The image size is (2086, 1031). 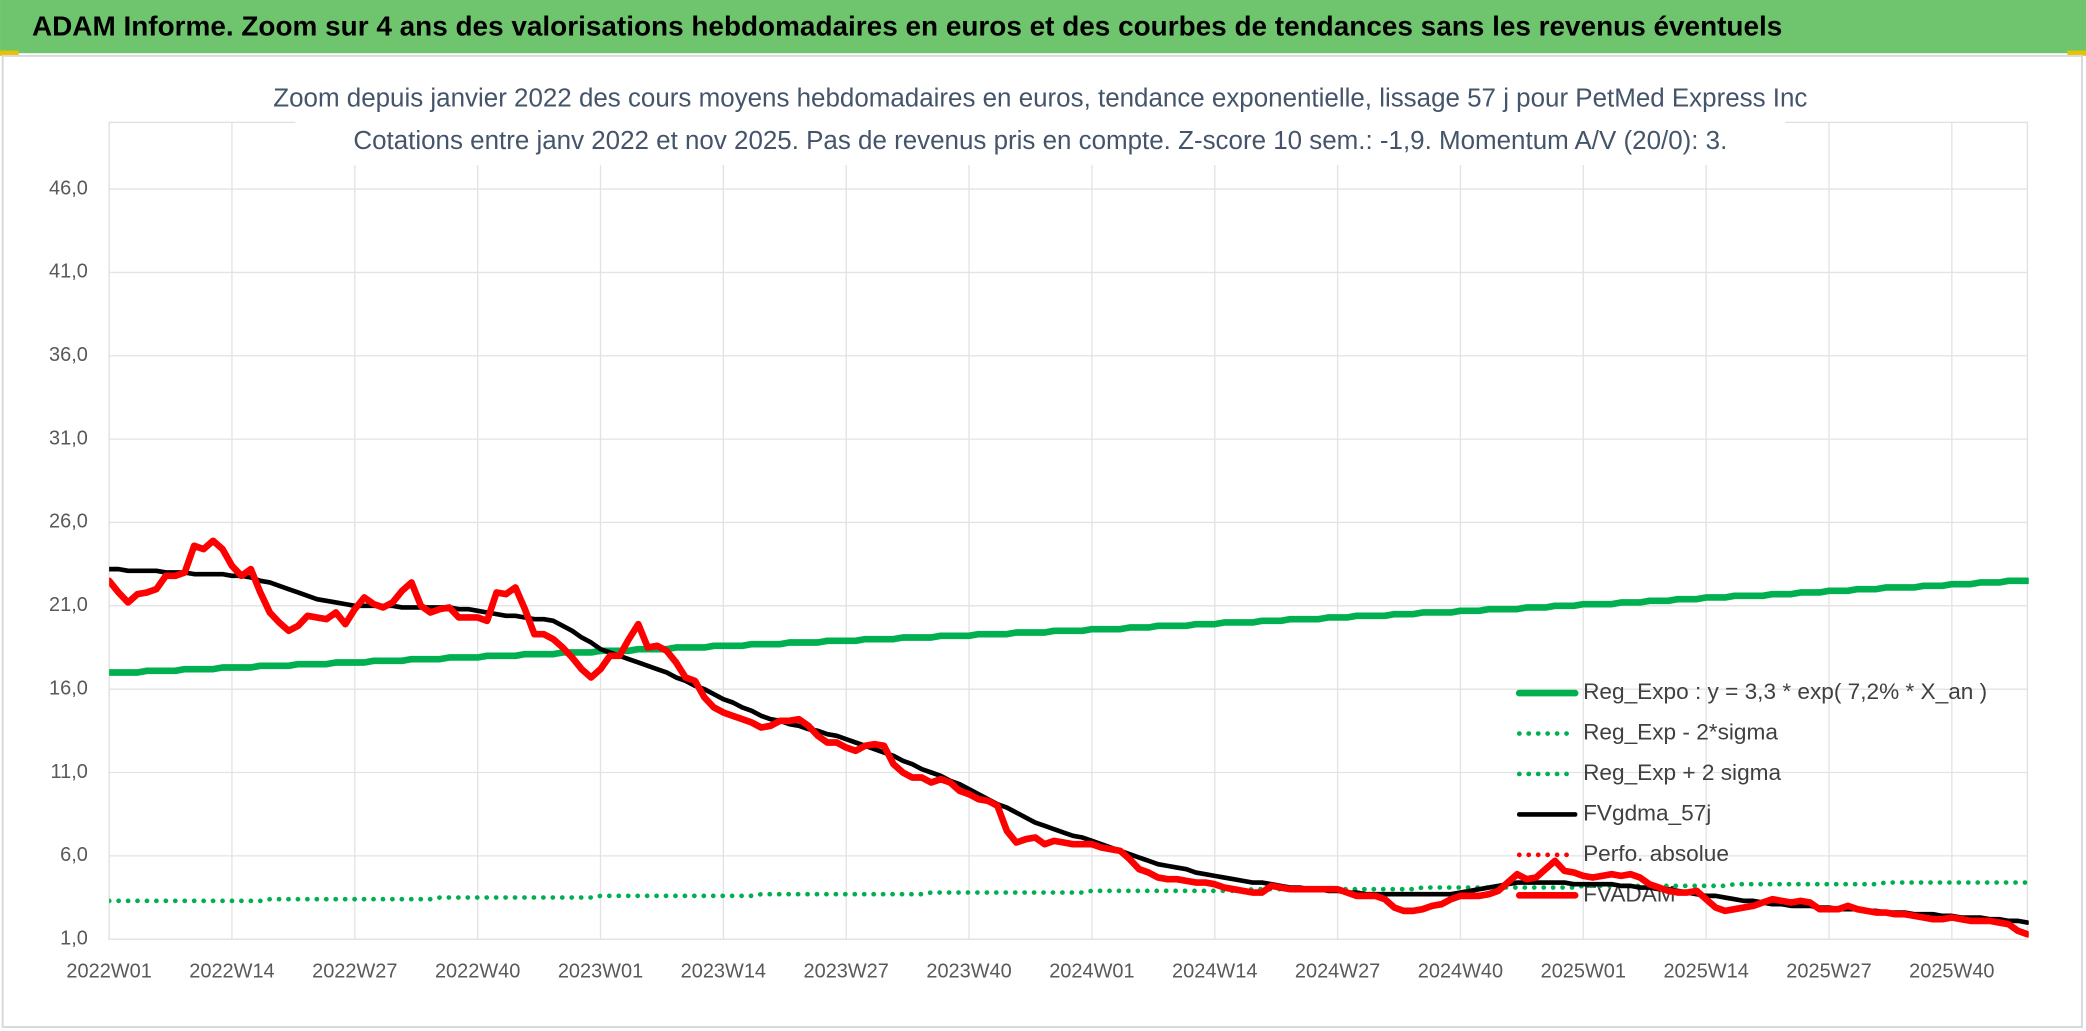 I want to click on legend-label: Reg_Expo : y = 3,3 * exp( 7,2% * X_an ), so click(x=1785, y=691).